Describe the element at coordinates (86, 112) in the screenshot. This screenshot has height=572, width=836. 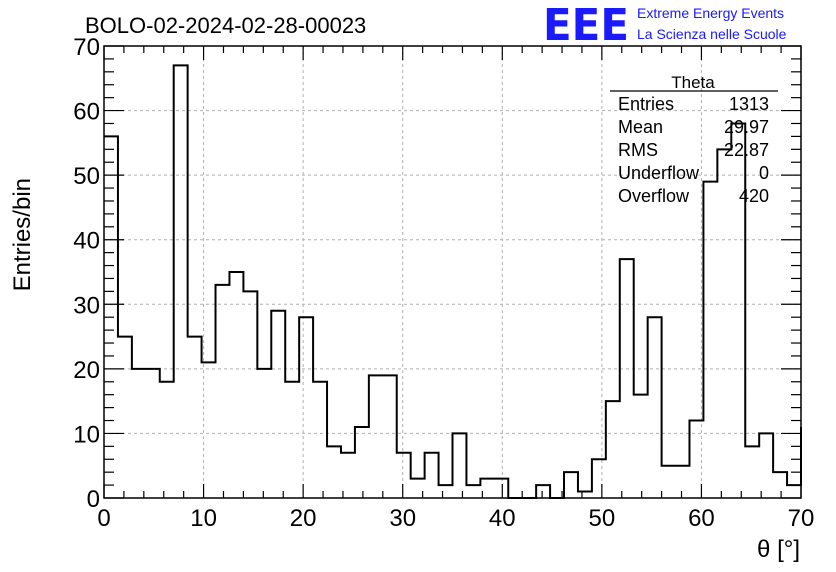
I see `y-tick-label: 60` at that location.